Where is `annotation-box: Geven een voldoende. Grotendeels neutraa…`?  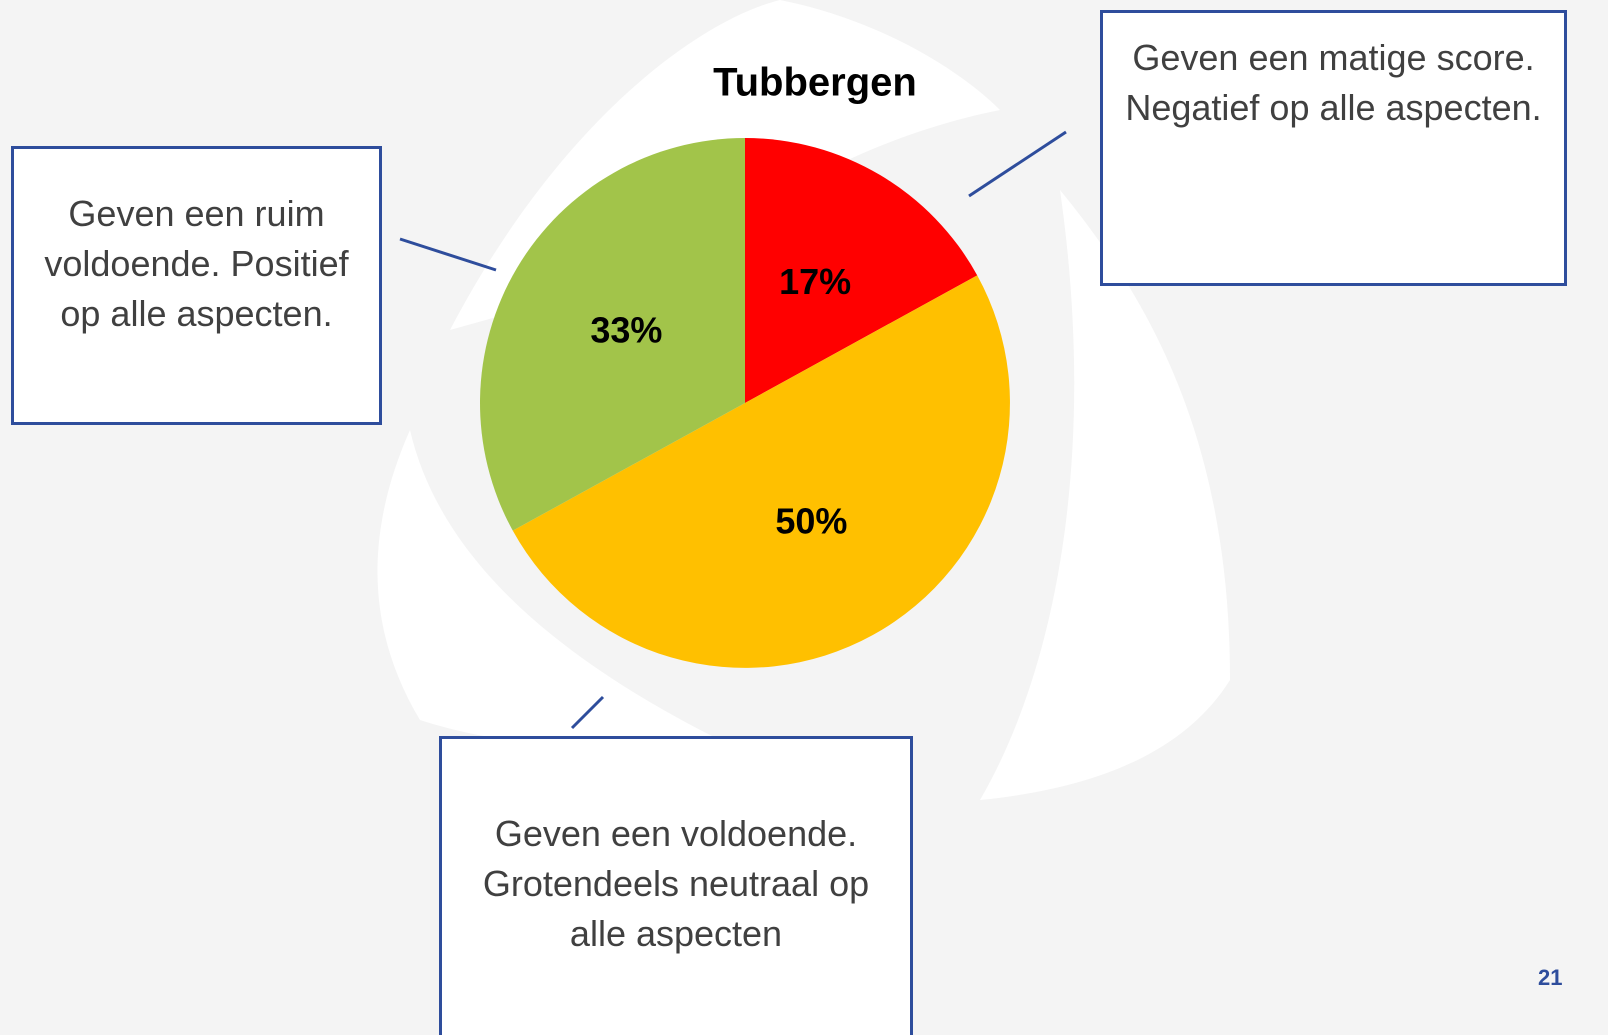
annotation-box: Geven een voldoende. Grotendeels neutraa… is located at coordinates (676, 885).